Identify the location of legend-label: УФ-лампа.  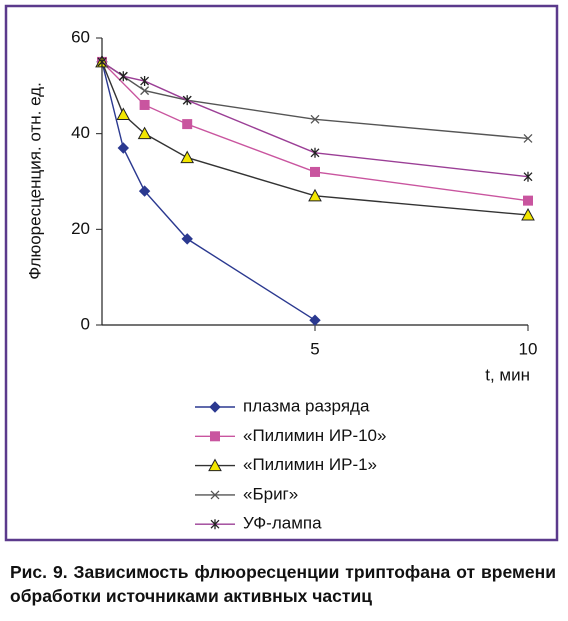
(282, 523).